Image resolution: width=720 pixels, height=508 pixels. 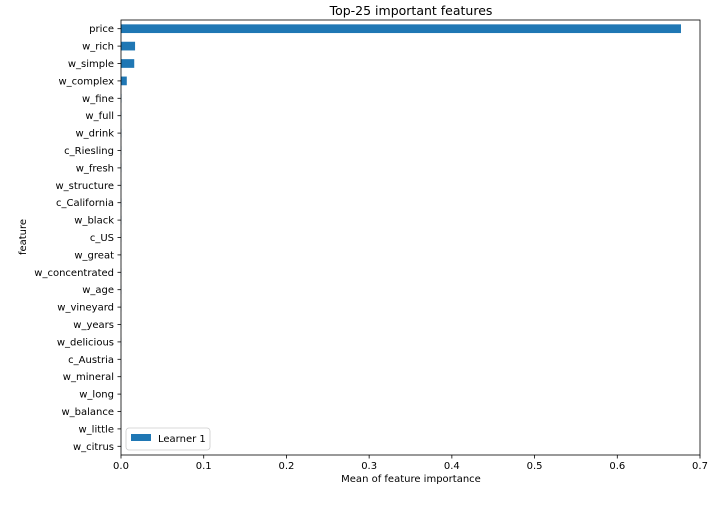 I want to click on y-axis-label: feature, so click(x=23, y=237).